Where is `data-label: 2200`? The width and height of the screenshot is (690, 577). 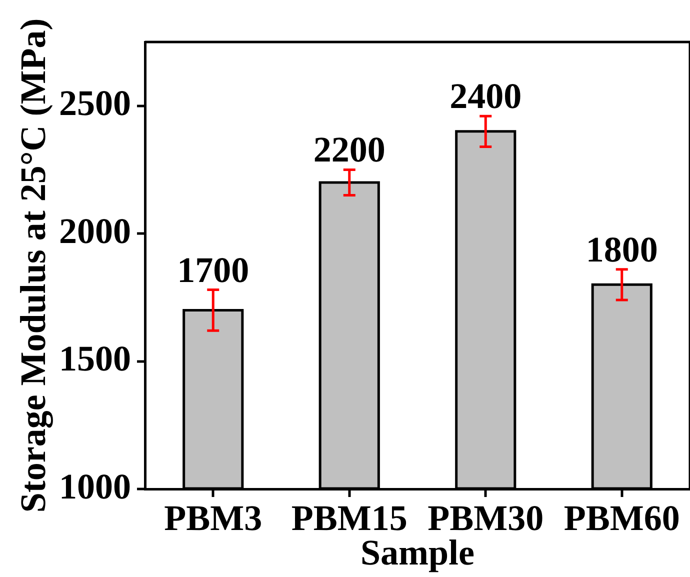 data-label: 2200 is located at coordinates (349, 150).